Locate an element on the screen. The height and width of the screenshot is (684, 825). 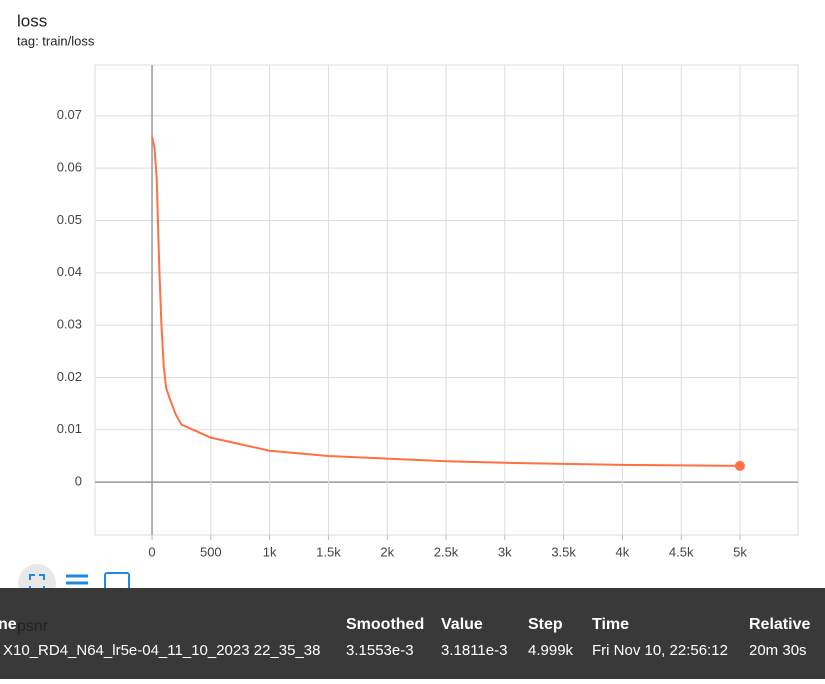
x-tick-label: 1k is located at coordinates (270, 551).